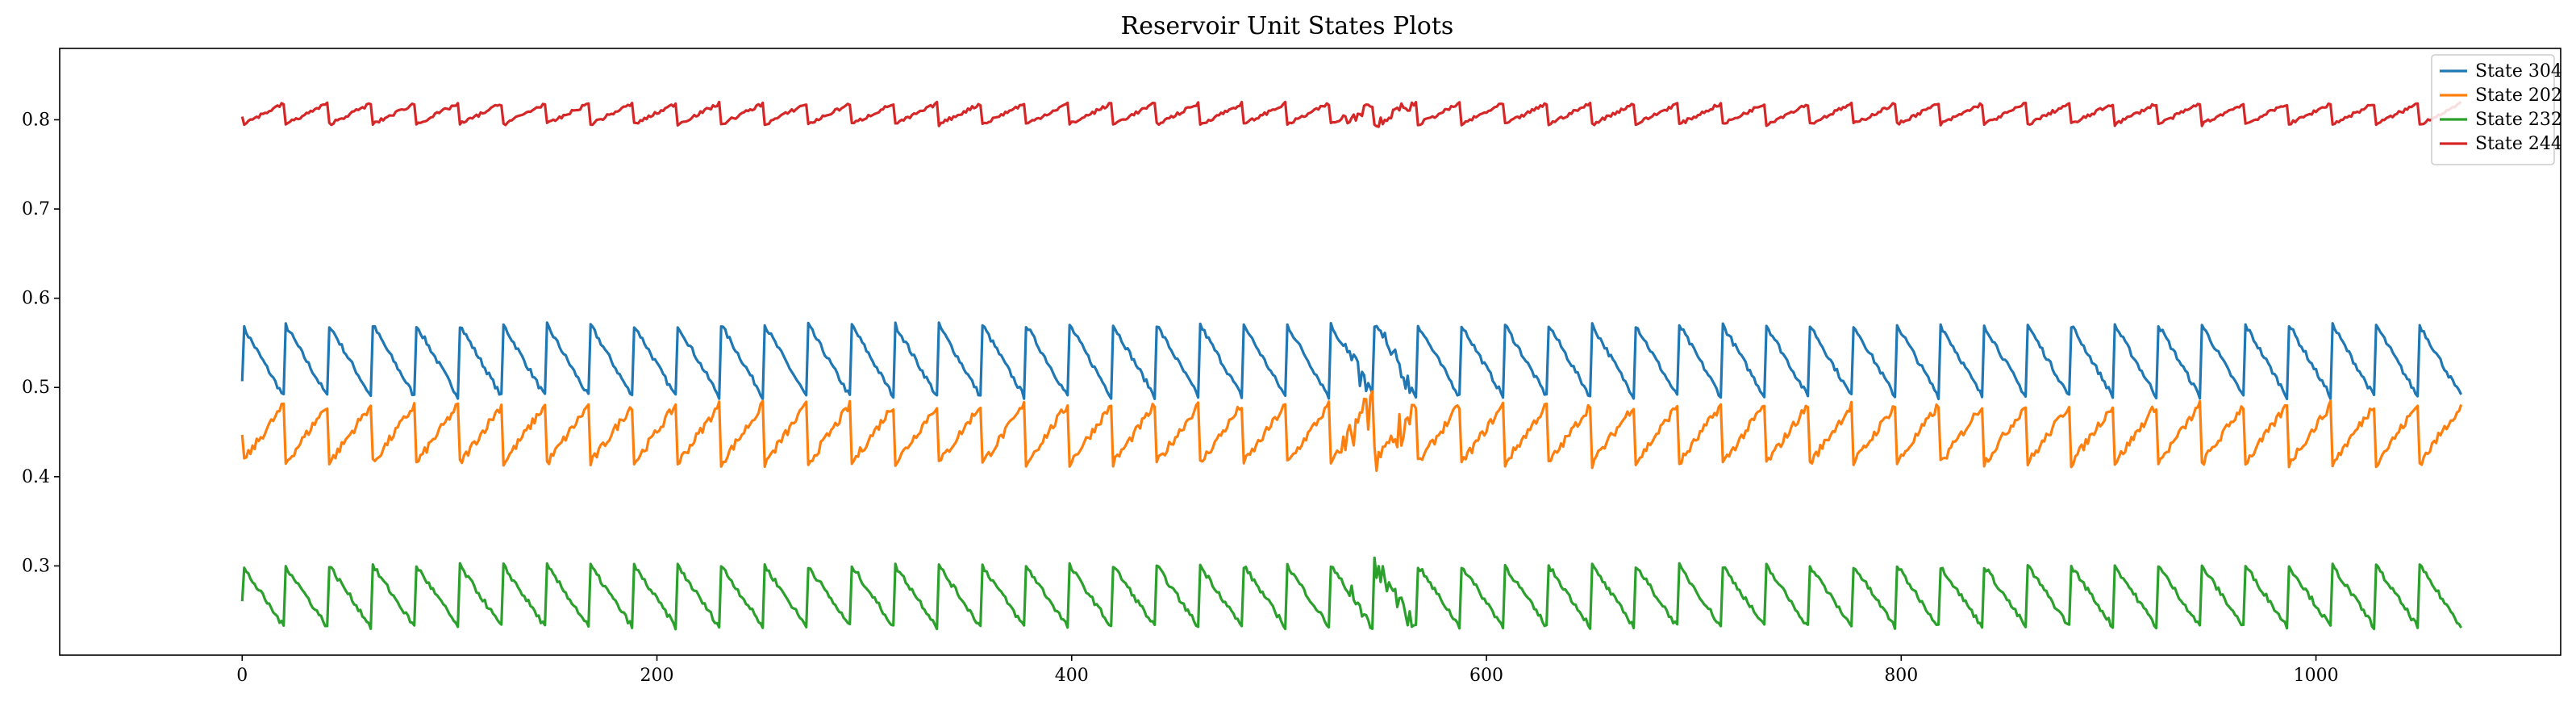  What do you see at coordinates (2316, 676) in the screenshot?
I see `x-tick-label: 1000` at bounding box center [2316, 676].